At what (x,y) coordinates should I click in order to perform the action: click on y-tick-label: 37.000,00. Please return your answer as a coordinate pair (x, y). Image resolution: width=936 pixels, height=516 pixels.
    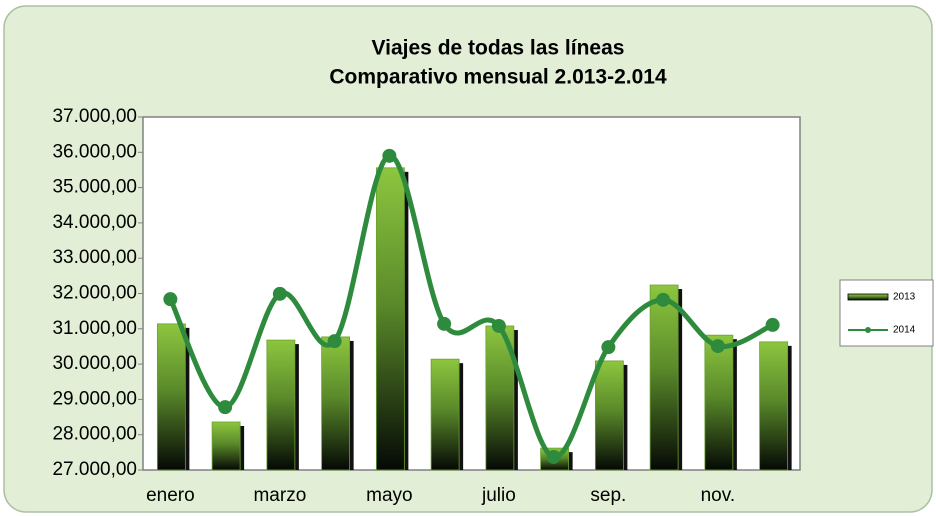
    Looking at the image, I should click on (94, 116).